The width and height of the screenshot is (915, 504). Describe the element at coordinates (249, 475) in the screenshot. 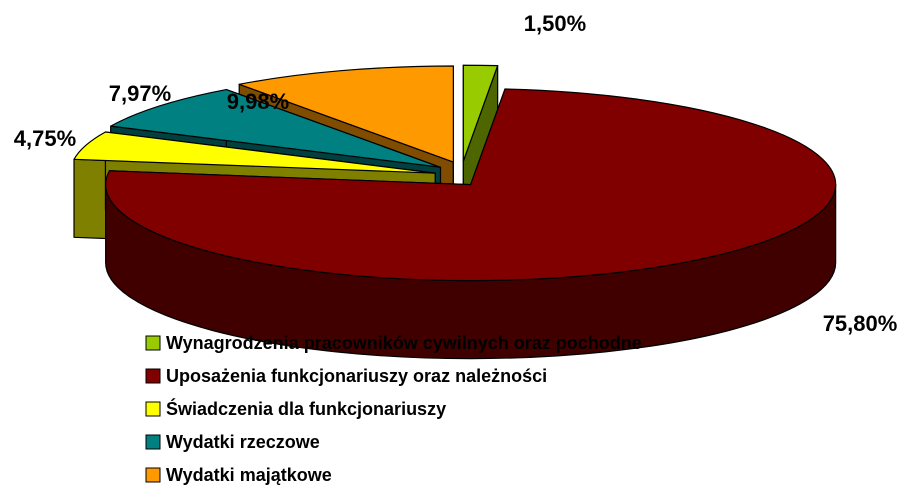

I see `legend-label: Wydatki majątkowe` at that location.